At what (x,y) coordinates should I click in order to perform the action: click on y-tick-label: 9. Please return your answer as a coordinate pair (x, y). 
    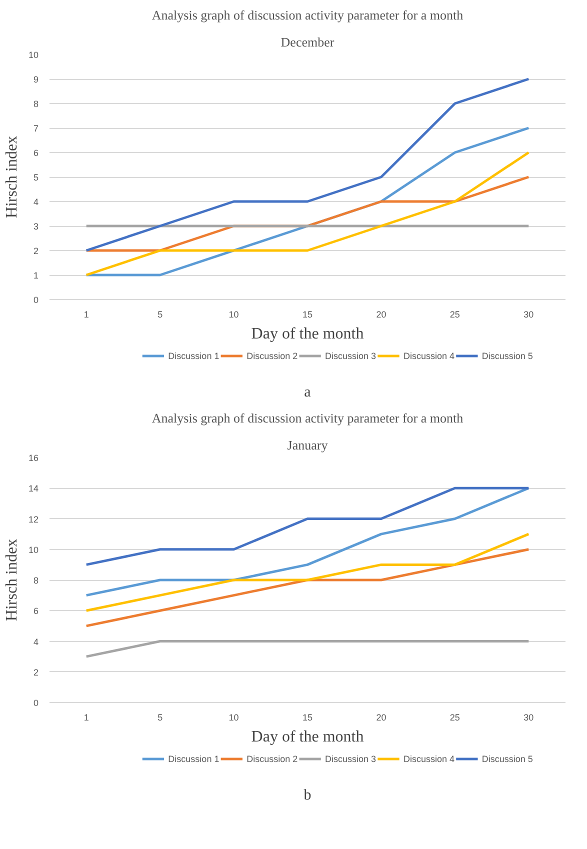
    Looking at the image, I should click on (36, 79).